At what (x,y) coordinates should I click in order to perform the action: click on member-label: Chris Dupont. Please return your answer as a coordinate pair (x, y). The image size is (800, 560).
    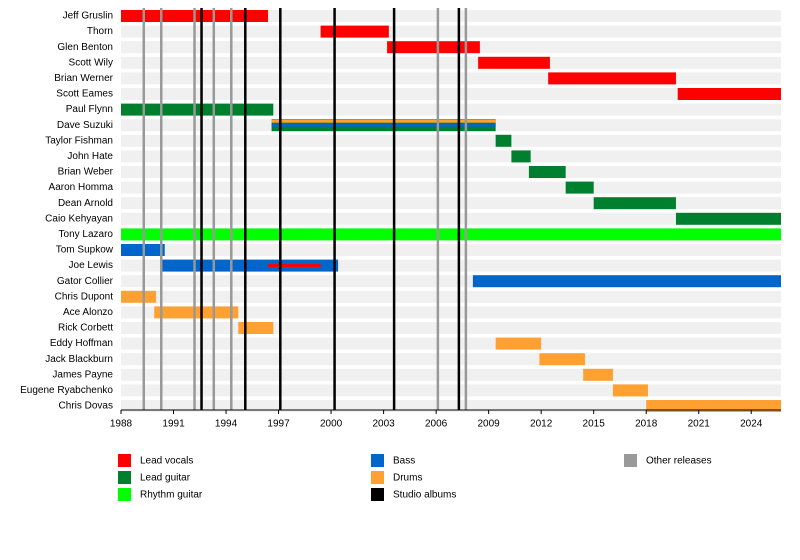
    Looking at the image, I should click on (84, 296).